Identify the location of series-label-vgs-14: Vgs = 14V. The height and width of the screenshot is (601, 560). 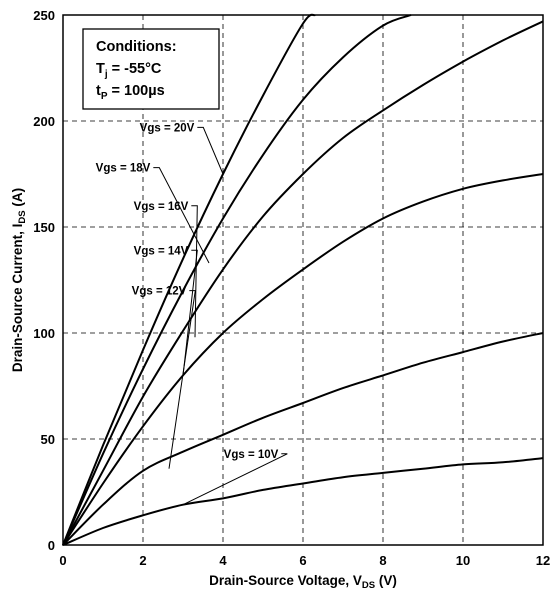
(161, 251).